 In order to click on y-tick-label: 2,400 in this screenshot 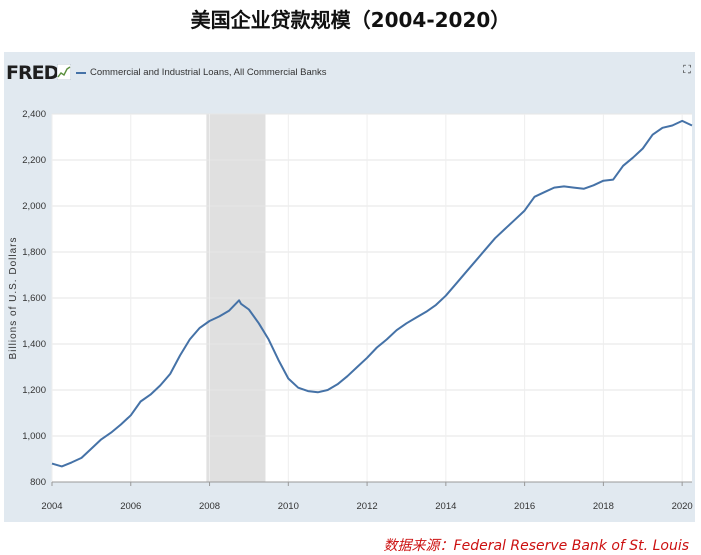, I will do `click(34, 114)`.